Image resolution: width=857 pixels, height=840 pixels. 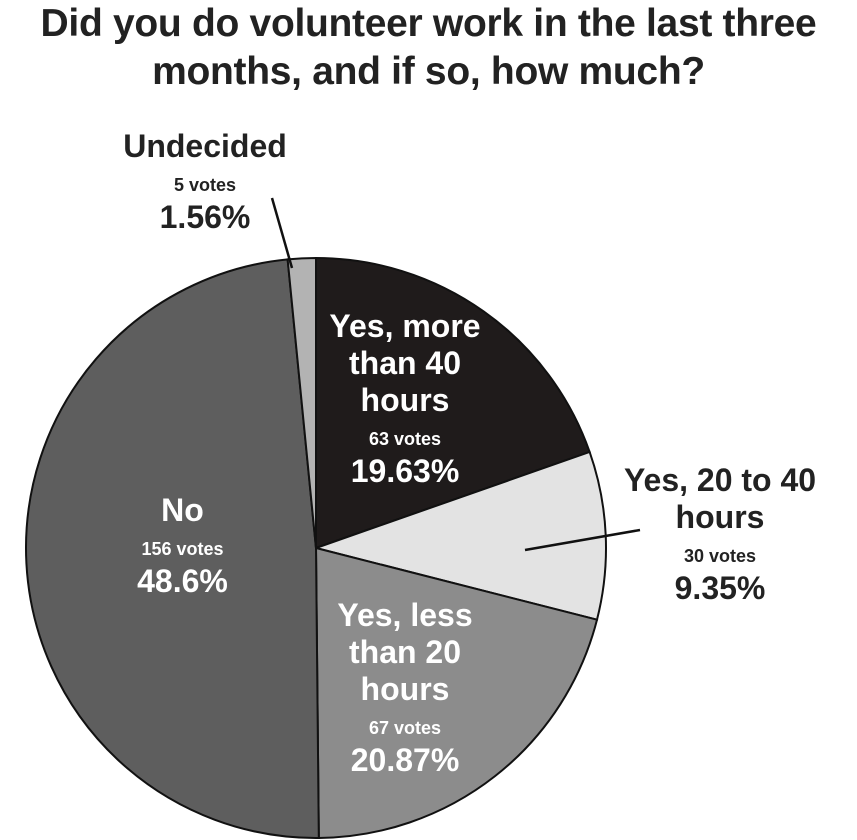 What do you see at coordinates (405, 471) in the screenshot?
I see `value-label: 19.63%` at bounding box center [405, 471].